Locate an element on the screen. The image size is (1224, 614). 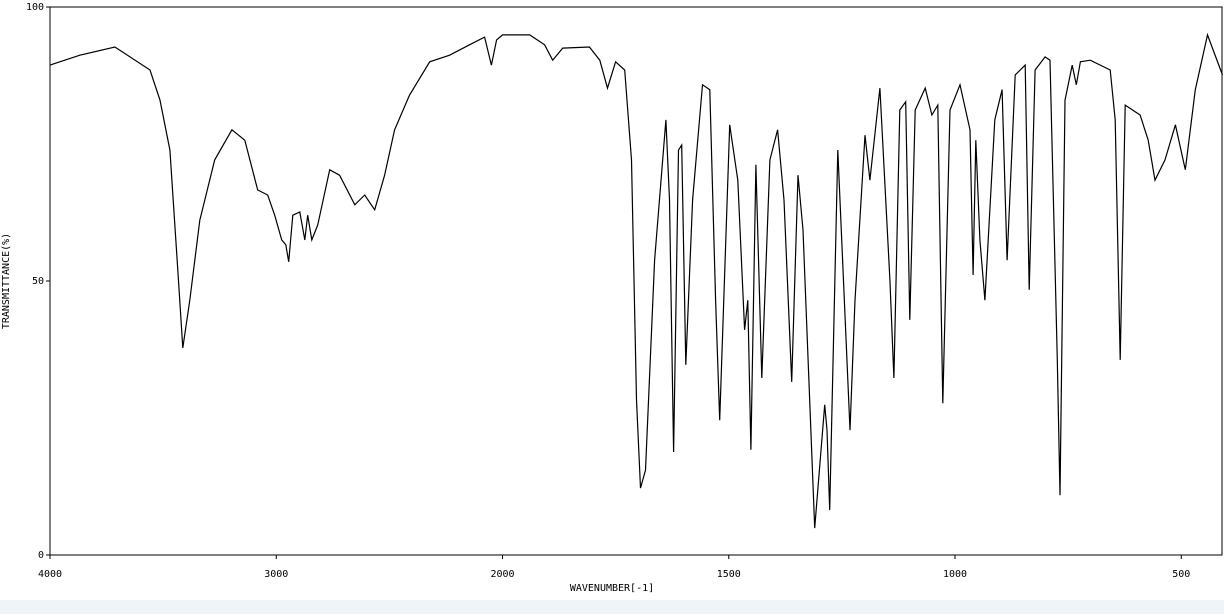
x-tick-label: 3000 is located at coordinates (276, 574).